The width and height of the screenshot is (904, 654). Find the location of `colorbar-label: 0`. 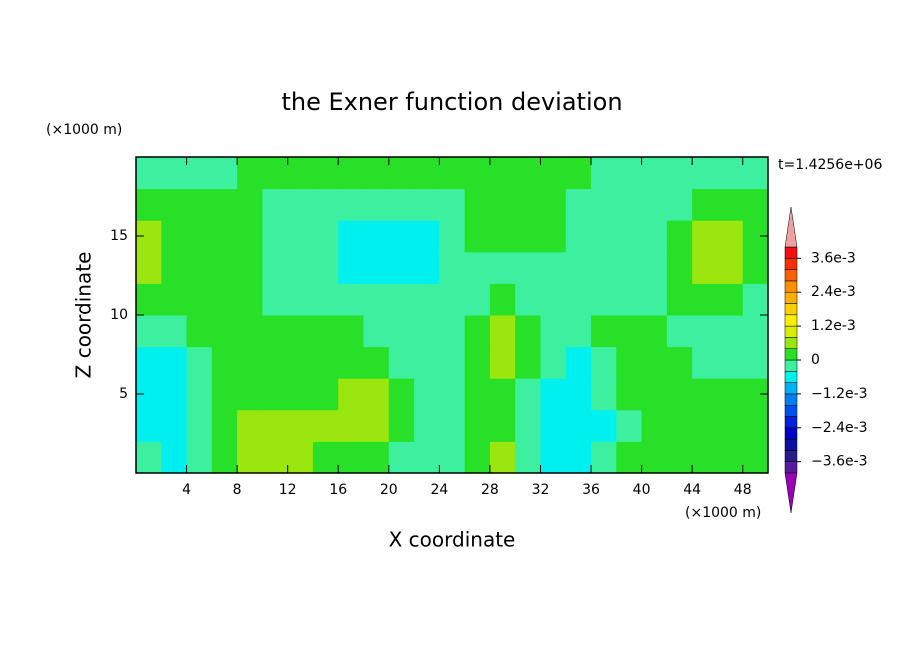

colorbar-label: 0 is located at coordinates (815, 360).